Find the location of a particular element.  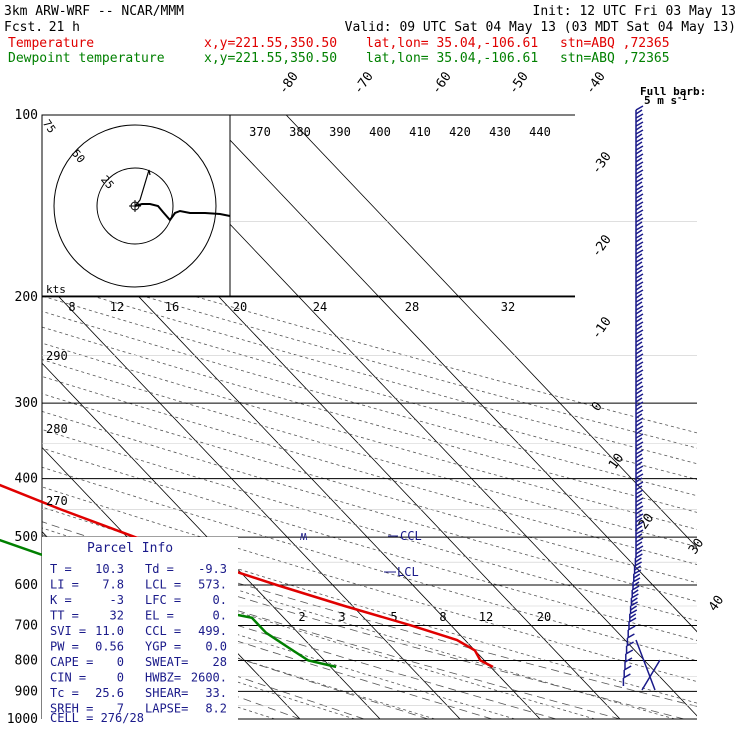

legend-temperature-xy: x,y=221.55,350.50 is located at coordinates (270, 43).